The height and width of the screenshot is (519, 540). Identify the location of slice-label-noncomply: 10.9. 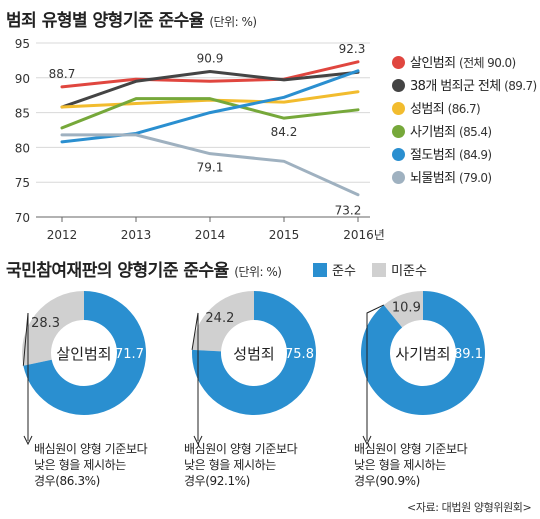
(406, 307).